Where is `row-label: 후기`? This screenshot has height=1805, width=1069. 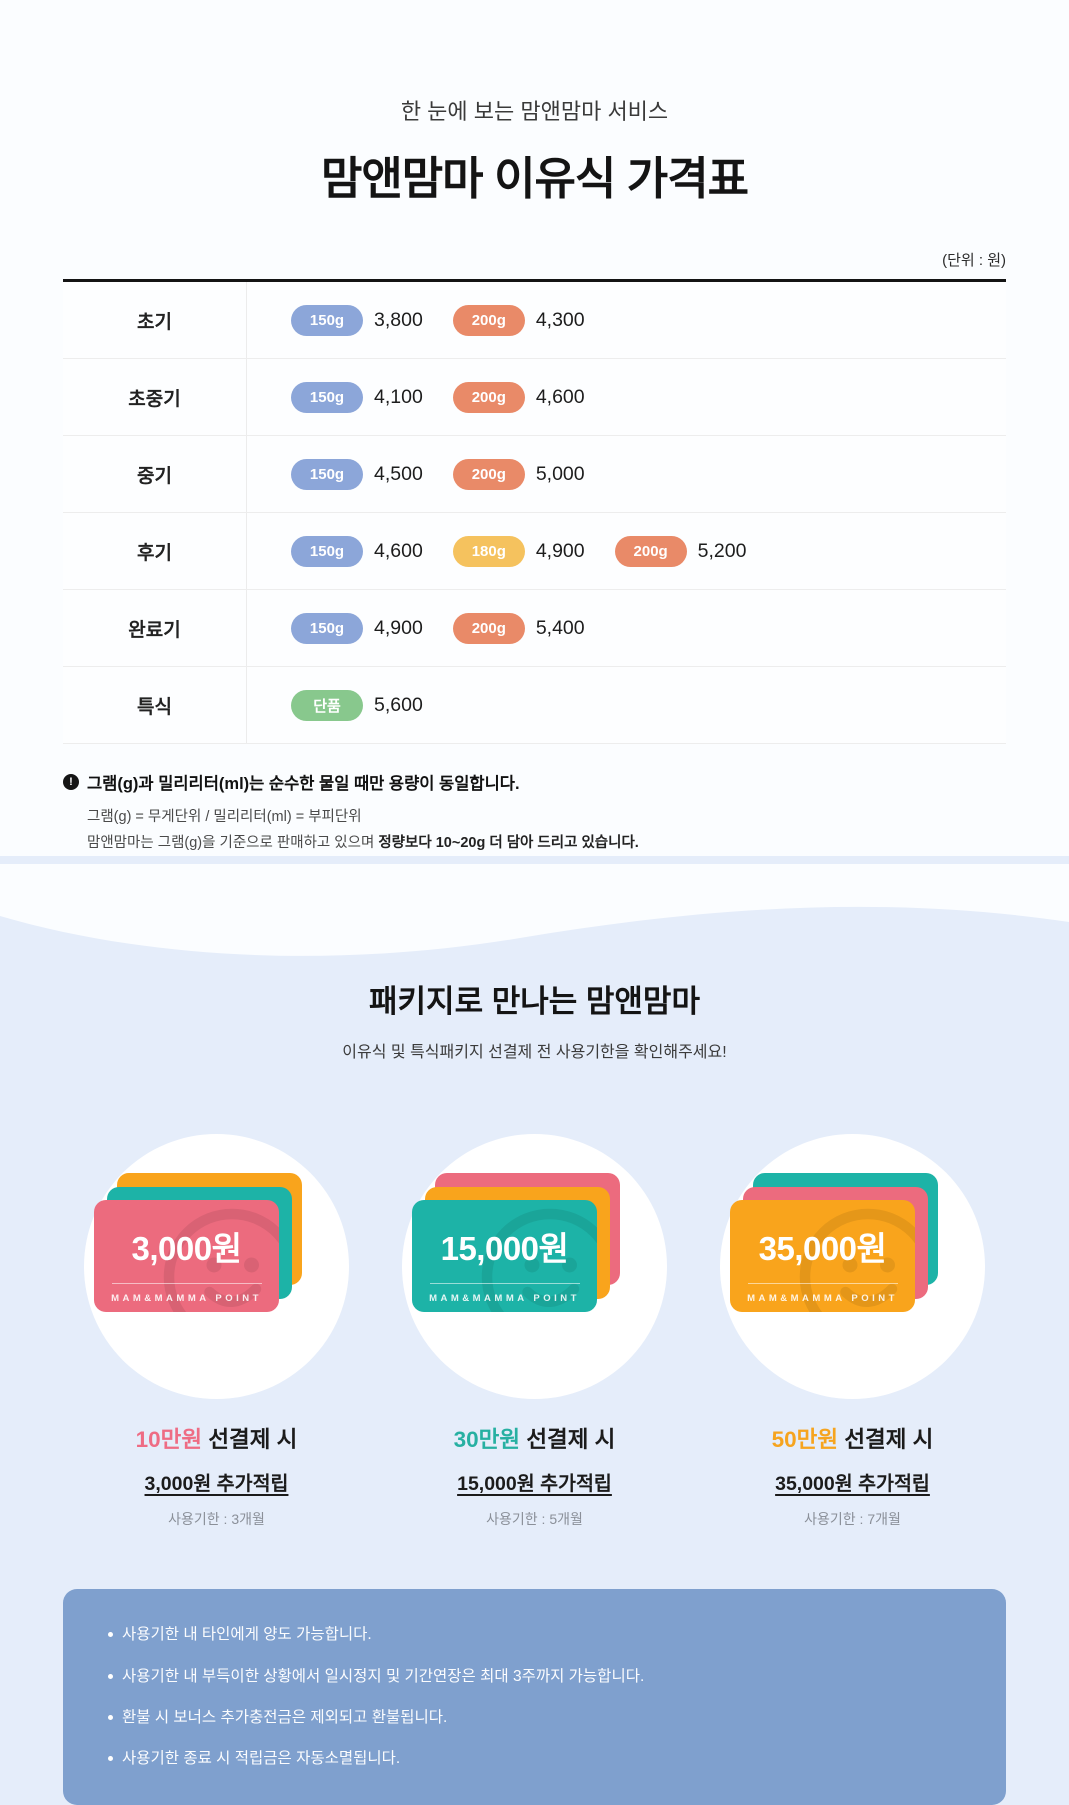
row-label: 후기 is located at coordinates (155, 551).